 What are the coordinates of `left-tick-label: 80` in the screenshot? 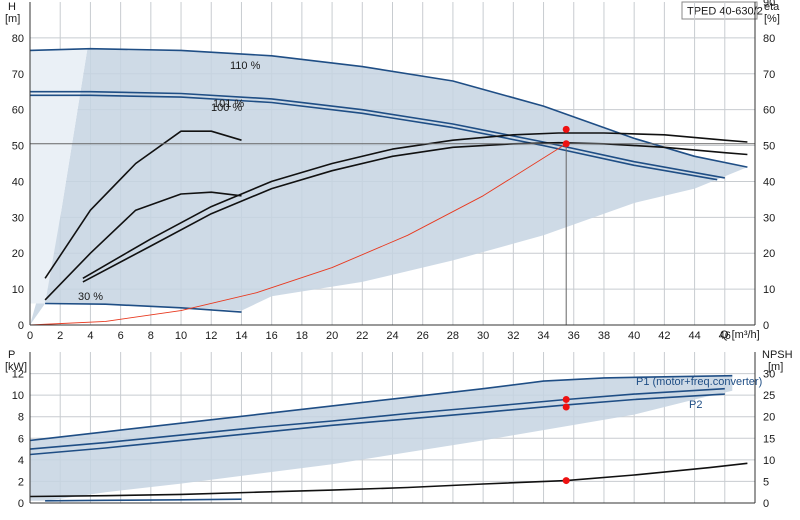 It's located at (18, 39).